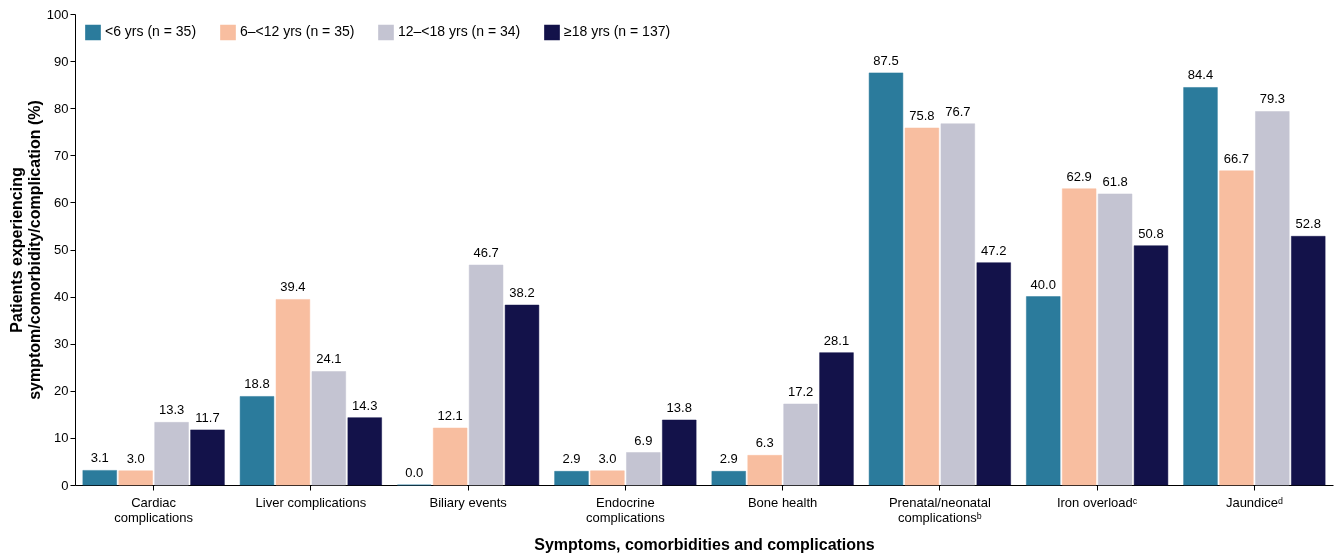 The height and width of the screenshot is (560, 1341). Describe the element at coordinates (61, 438) in the screenshot. I see `y-tick-label: 10` at that location.